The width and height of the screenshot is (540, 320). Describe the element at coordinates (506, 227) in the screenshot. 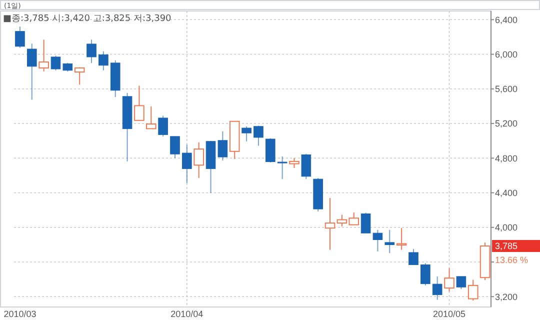

I see `y-tick-label: 4,000` at that location.